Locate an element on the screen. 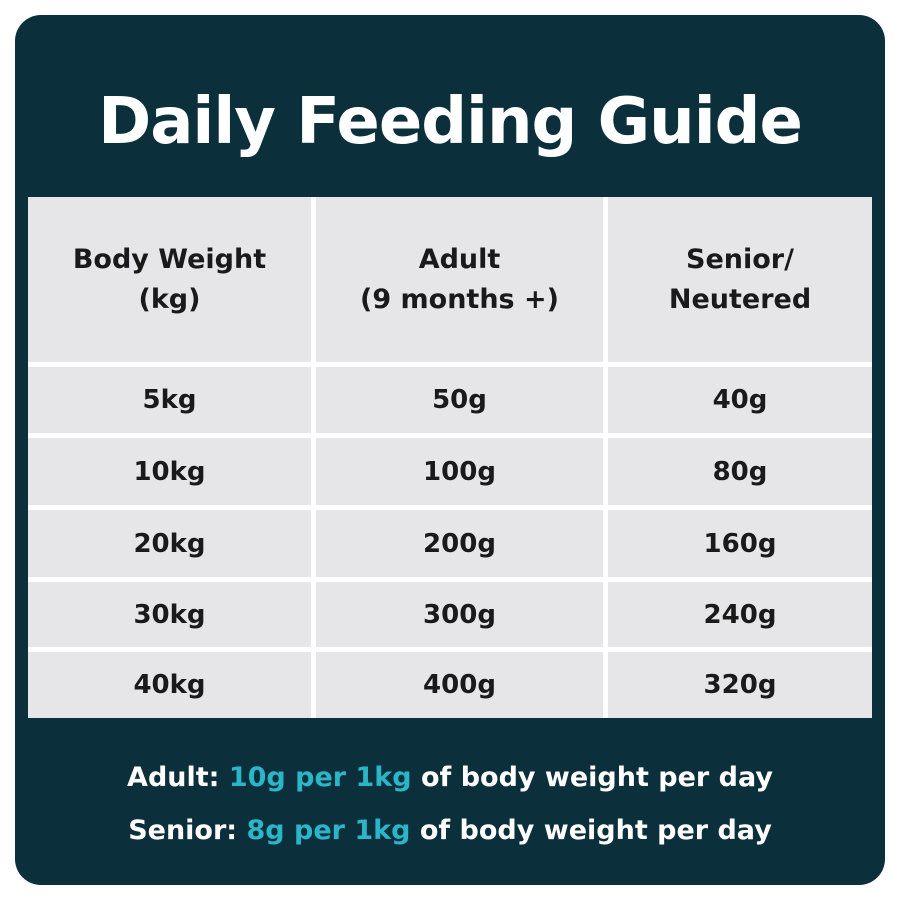 Image resolution: width=900 pixels, height=900 pixels. table-cell: 10kg is located at coordinates (169, 471).